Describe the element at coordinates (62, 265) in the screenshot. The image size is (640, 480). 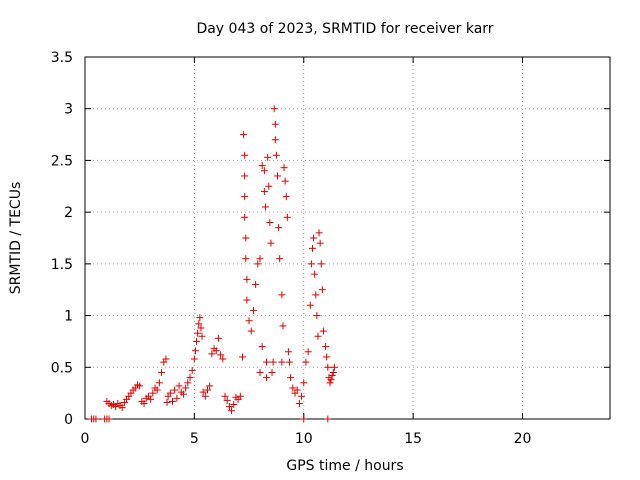
I see `y-tick-label: 1.5` at that location.